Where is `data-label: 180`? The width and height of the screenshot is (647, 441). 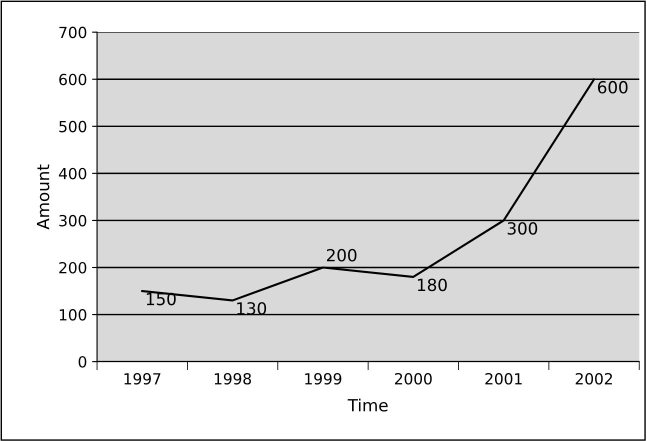
data-label: 180 is located at coordinates (432, 285).